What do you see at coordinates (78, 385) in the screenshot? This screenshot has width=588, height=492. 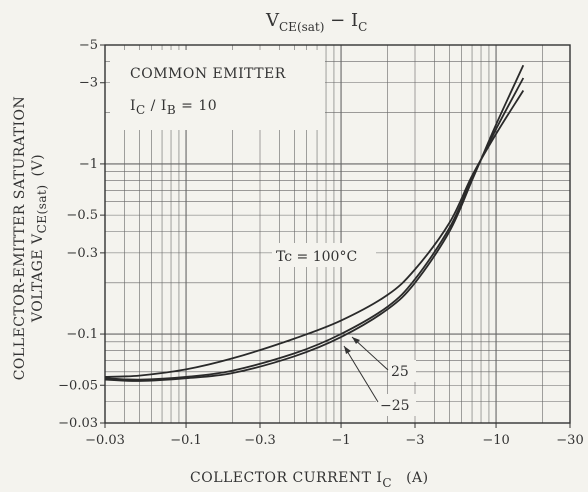 I see `y-tick-label-1: −0.05` at bounding box center [78, 385].